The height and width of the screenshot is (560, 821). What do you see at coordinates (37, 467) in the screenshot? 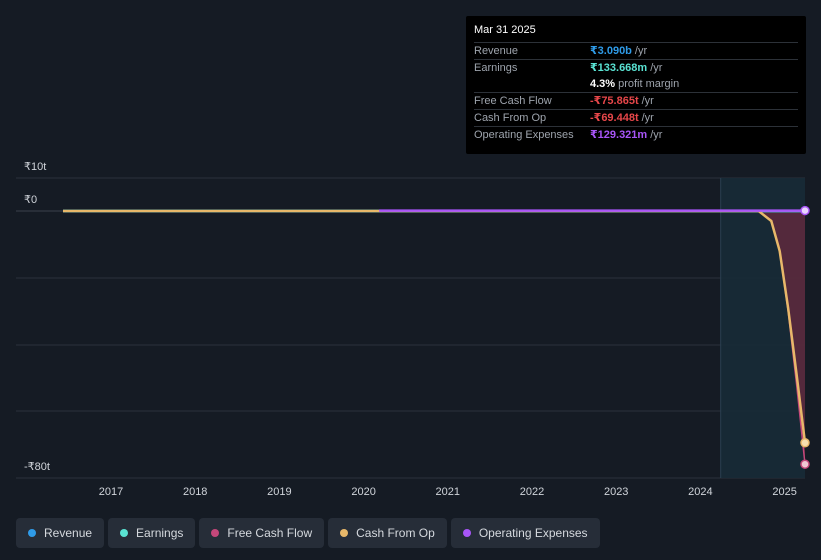
I see `y-tick-label: -₹80t` at bounding box center [37, 467].